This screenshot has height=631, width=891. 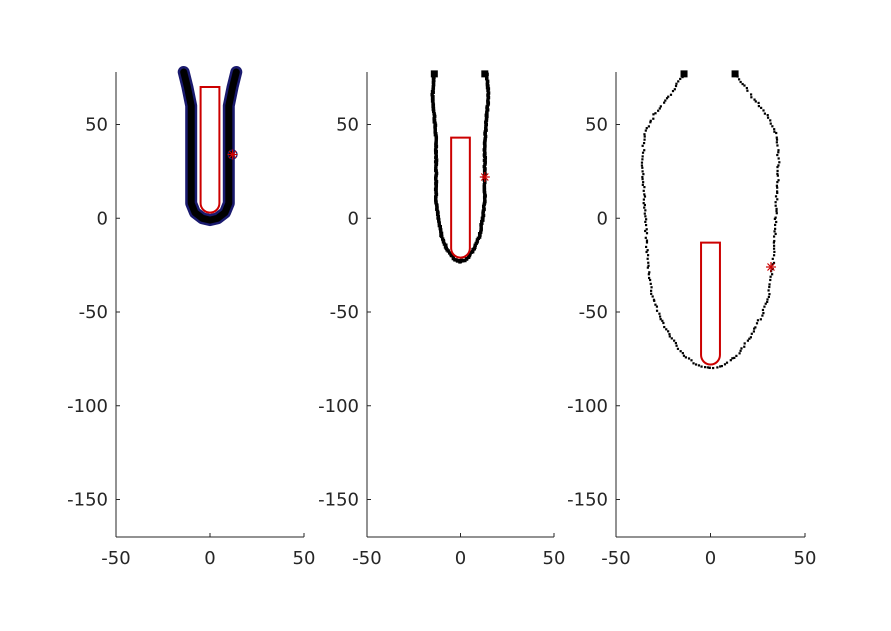 I want to click on asterisk-marker-stroke, so click(x=484, y=177).